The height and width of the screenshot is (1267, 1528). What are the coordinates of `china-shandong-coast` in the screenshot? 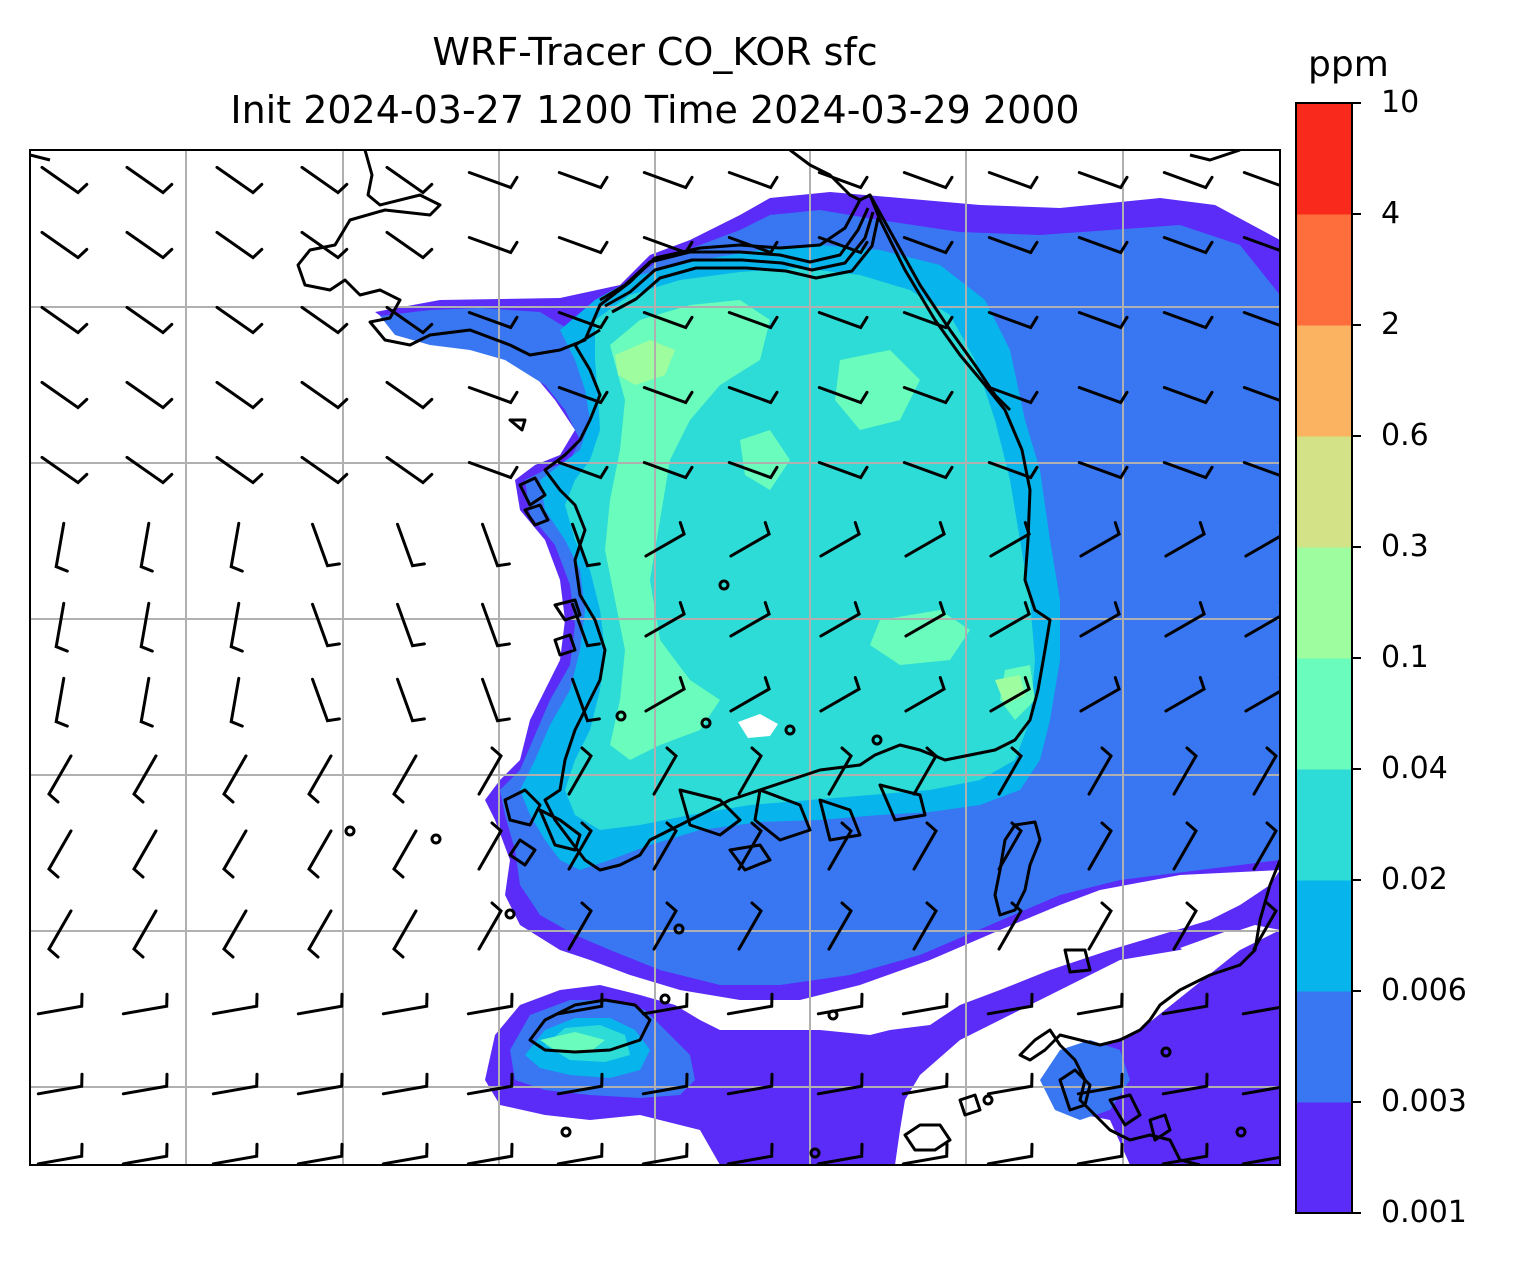 It's located at (40, 157).